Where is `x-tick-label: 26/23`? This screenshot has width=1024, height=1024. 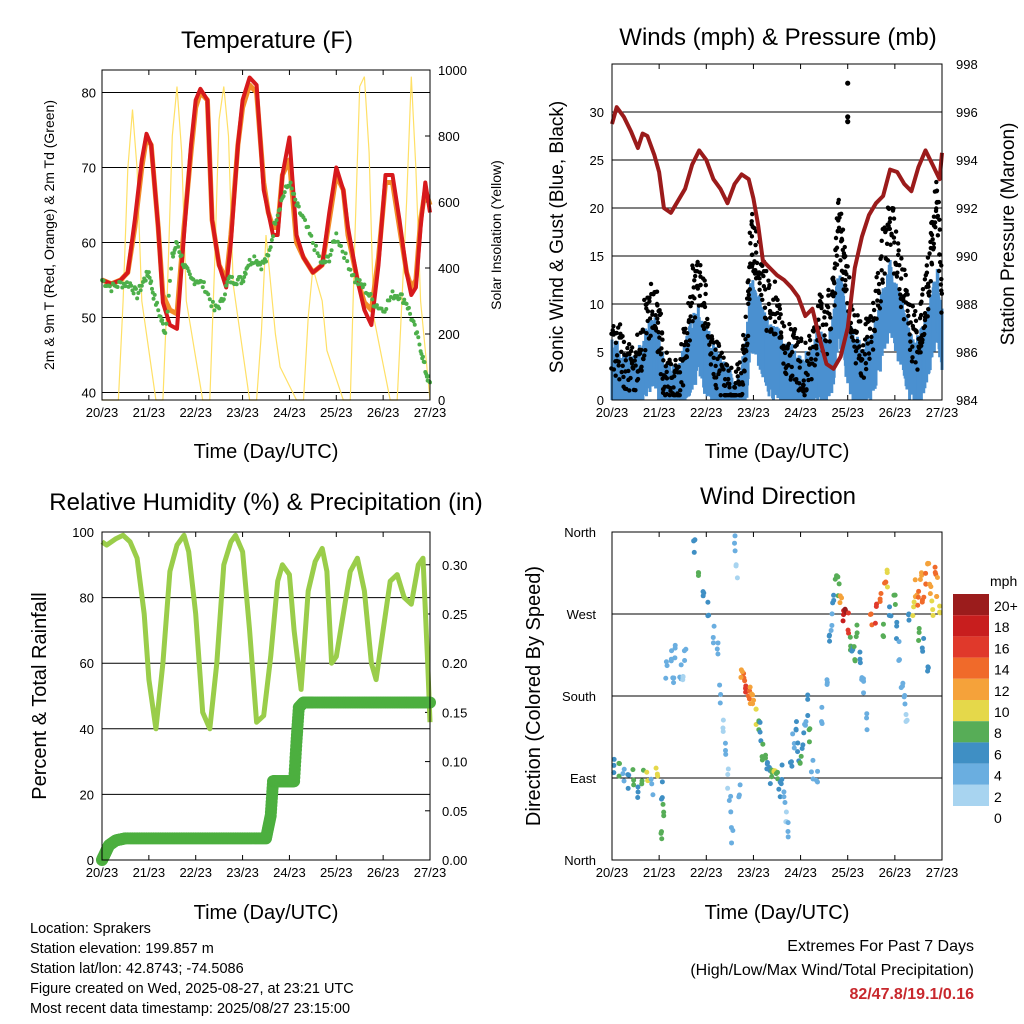
x-tick-label: 26/23 is located at coordinates (383, 412).